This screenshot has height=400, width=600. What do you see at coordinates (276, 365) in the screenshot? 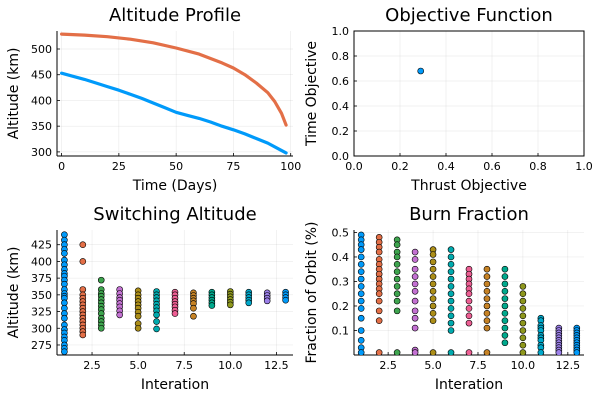
I see `x-tick-label: 12.5` at bounding box center [276, 365].